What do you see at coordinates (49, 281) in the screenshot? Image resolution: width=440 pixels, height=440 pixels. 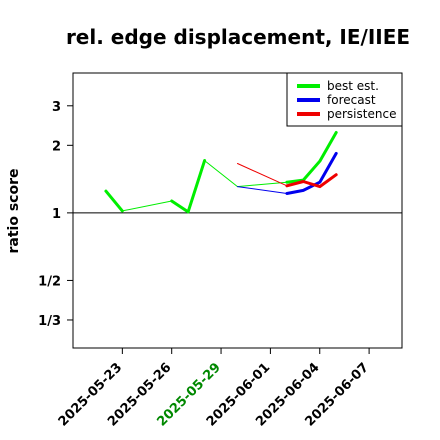 I see `y-tick-label: 1/2` at bounding box center [49, 281].